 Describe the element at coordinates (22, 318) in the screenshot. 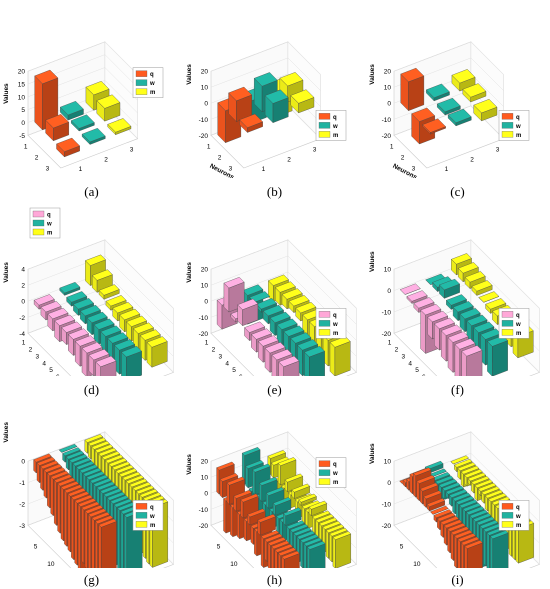

I see `y-tick-label: -2` at that location.